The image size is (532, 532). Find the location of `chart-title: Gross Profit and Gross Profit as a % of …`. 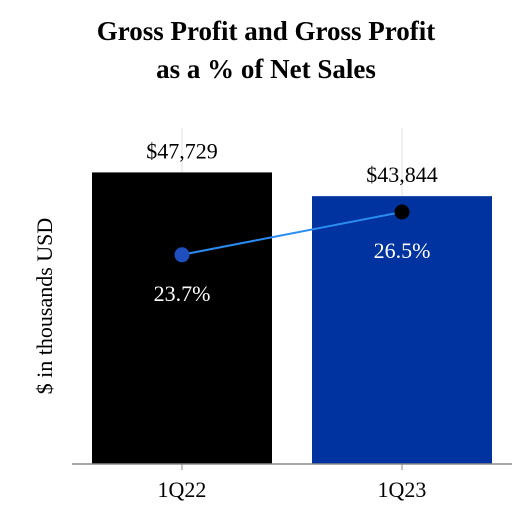

chart-title: Gross Profit and Gross Profit as a % of … is located at coordinates (266, 50).